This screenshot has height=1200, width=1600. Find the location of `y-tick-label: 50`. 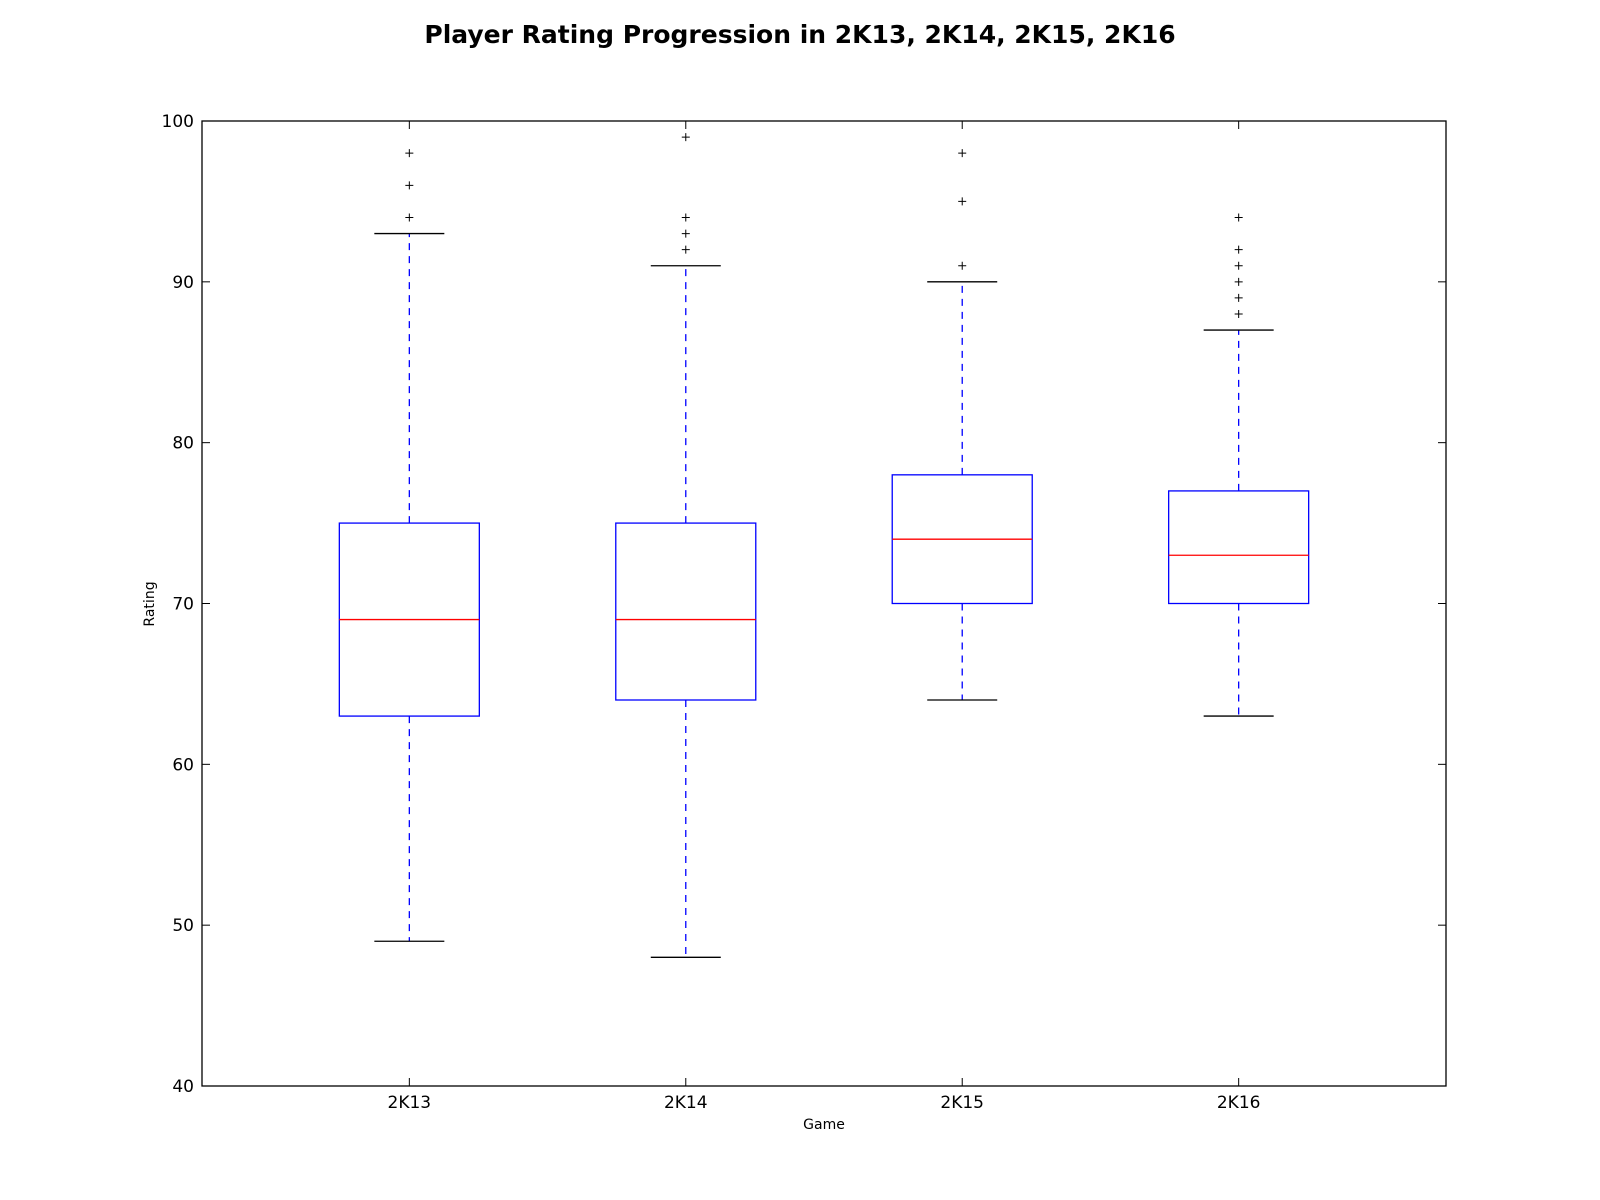

y-tick-label: 50 is located at coordinates (183, 926).